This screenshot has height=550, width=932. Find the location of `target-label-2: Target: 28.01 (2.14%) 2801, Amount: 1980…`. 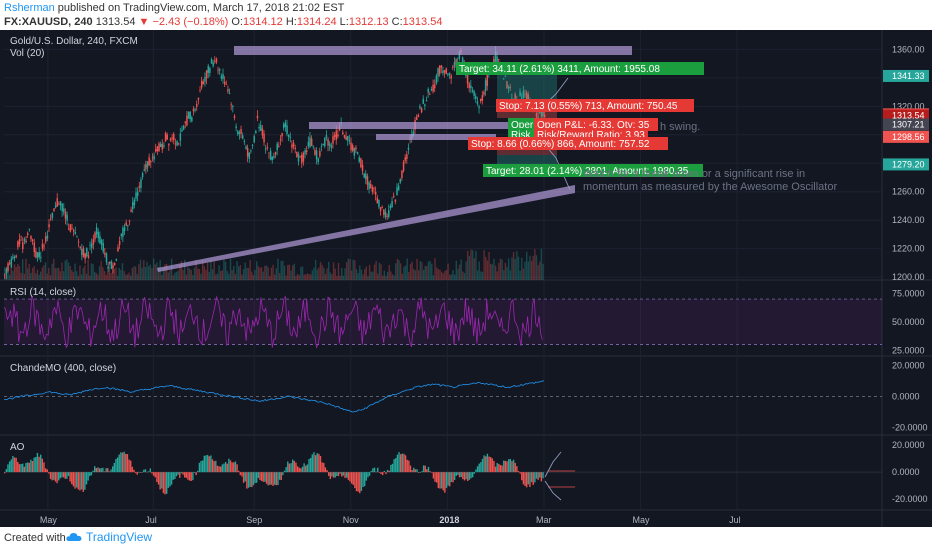

target-label-2: Target: 28.01 (2.14%) 2801, Amount: 1980… is located at coordinates (587, 171).